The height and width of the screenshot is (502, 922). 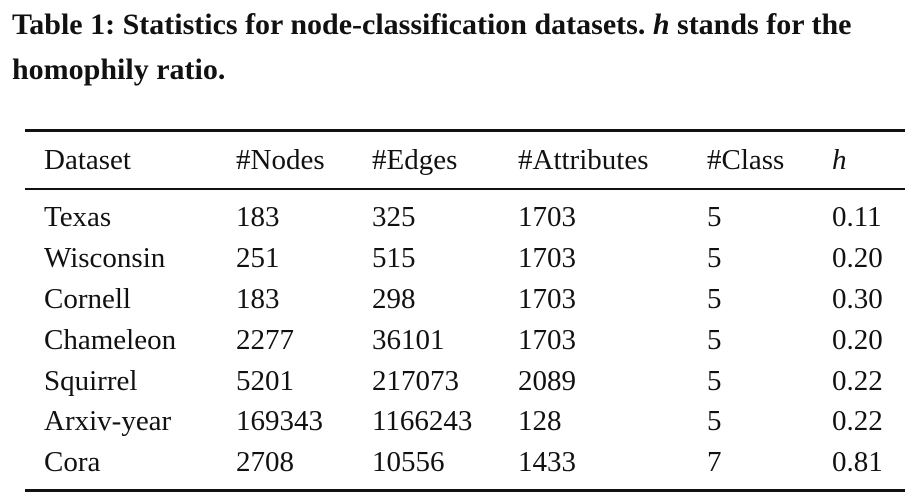 What do you see at coordinates (72, 462) in the screenshot?
I see `cell-dataset: Cora` at bounding box center [72, 462].